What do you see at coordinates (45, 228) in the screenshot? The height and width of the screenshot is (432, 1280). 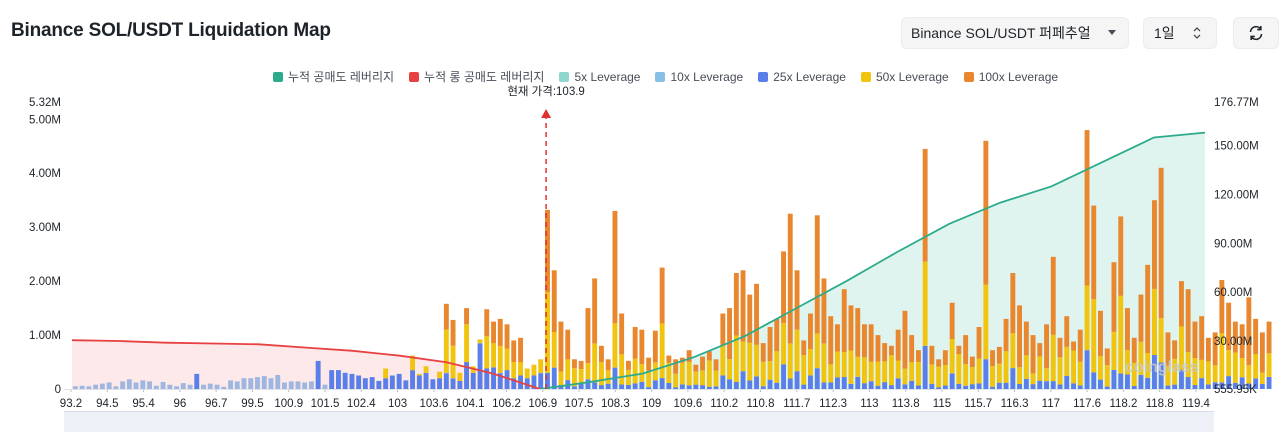 I see `y-left-tick-label: 3.00M` at bounding box center [45, 228].